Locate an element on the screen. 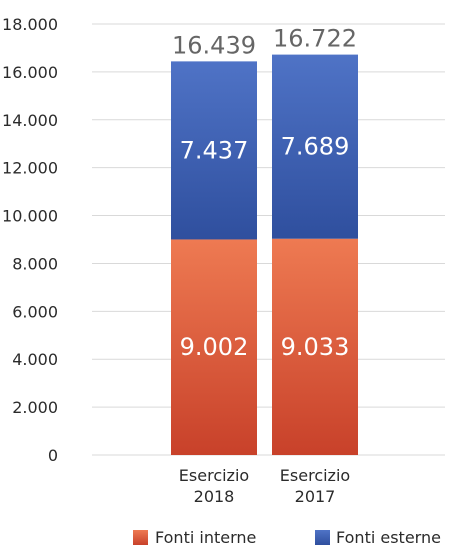 The height and width of the screenshot is (549, 455). total-value-label: 16.722 is located at coordinates (315, 39).